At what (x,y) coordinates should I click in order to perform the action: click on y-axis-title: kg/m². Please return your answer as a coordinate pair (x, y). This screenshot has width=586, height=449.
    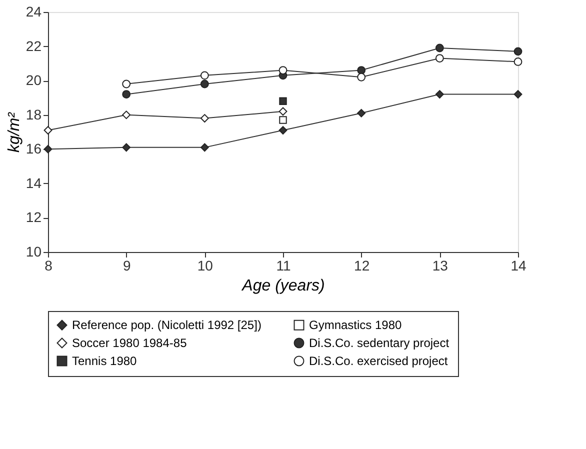
    Looking at the image, I should click on (14, 132).